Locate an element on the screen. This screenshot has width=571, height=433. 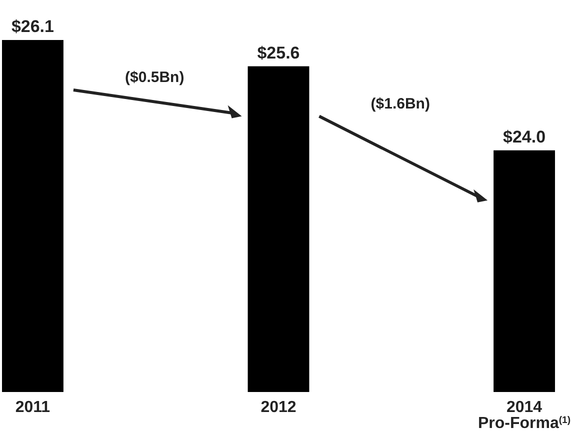
x-tick-label: 2012 is located at coordinates (278, 407).